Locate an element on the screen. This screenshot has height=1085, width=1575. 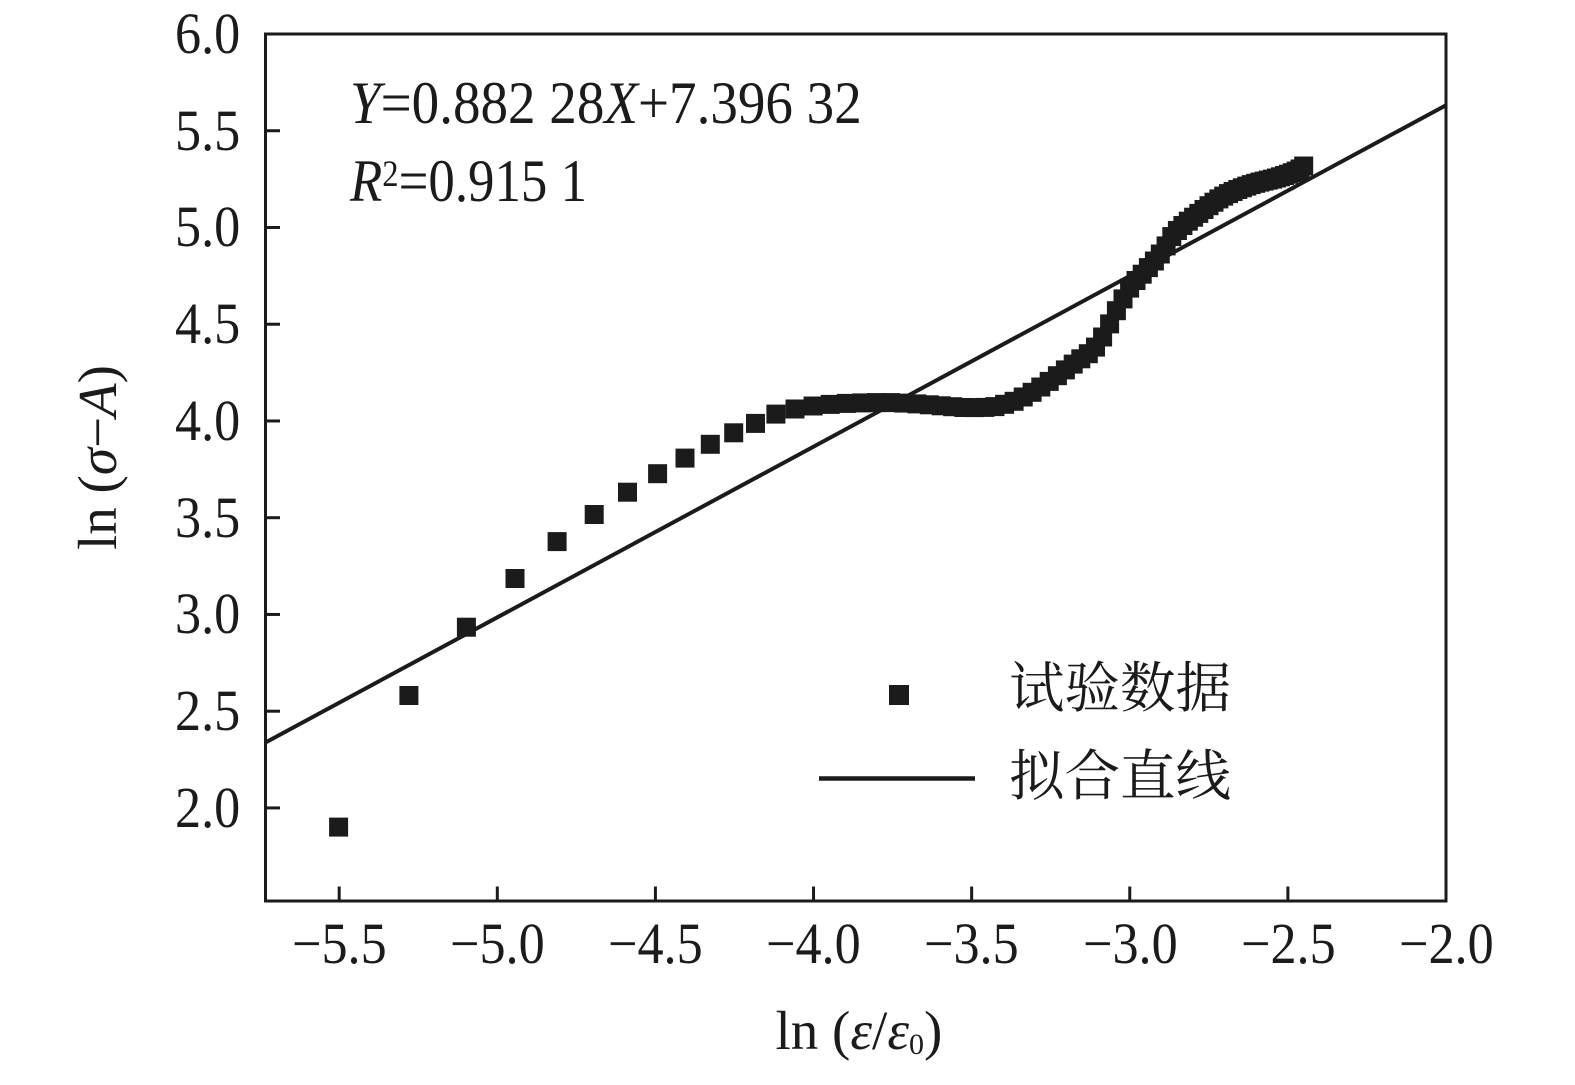
y-tick-label: 2.0 is located at coordinates (208, 807).